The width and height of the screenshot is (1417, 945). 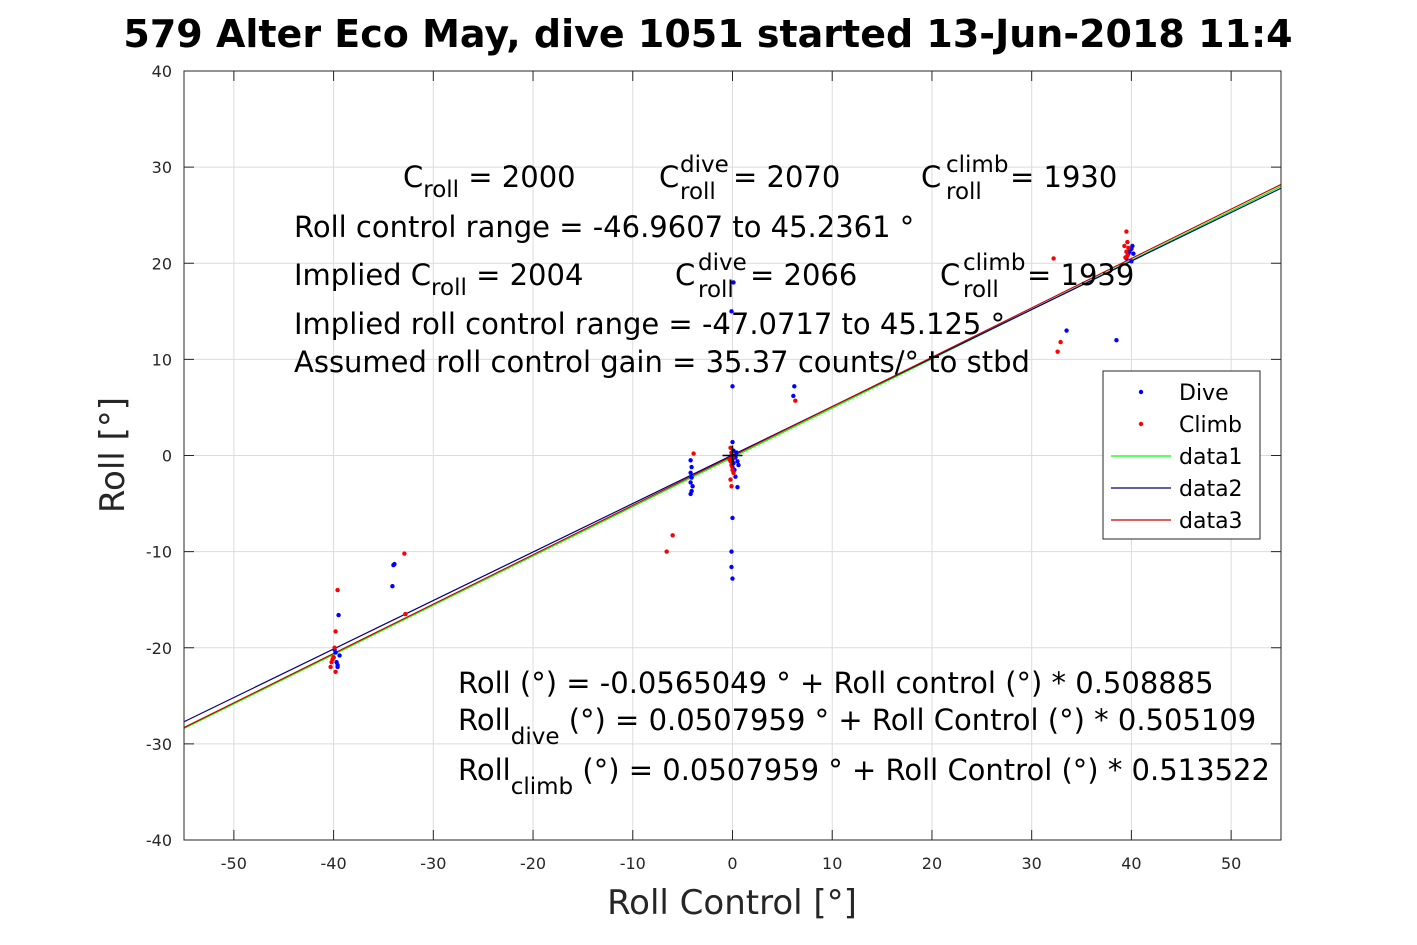 What do you see at coordinates (803, 275) in the screenshot?
I see `implied-c-dive-value: = 2066` at bounding box center [803, 275].